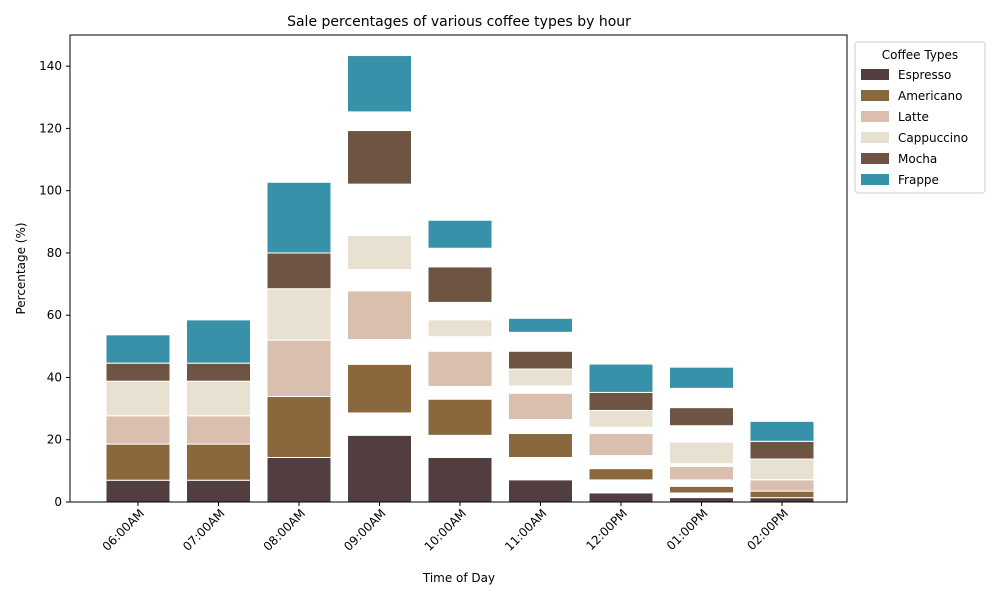  Describe the element at coordinates (54, 440) in the screenshot. I see `y-tick-label-20: 20` at that location.